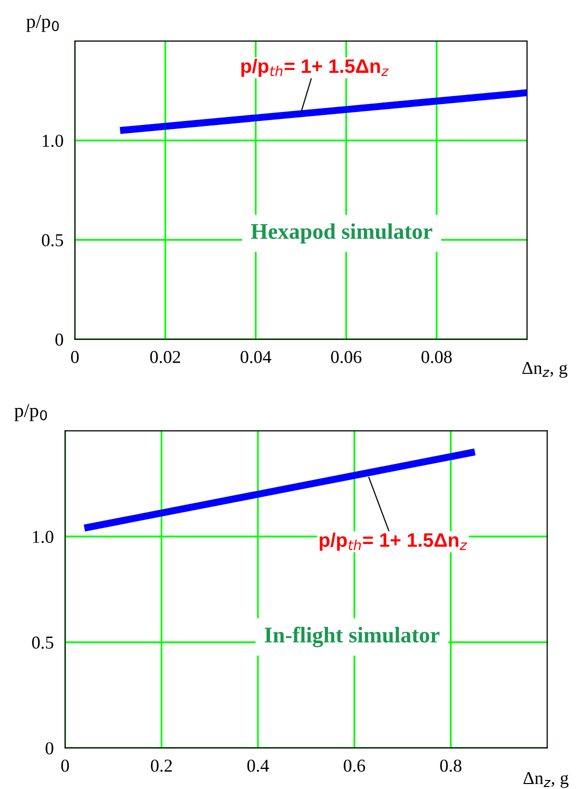 Image resolution: width=576 pixels, height=789 pixels. I want to click on x-tick-label: 0.2, so click(161, 766).